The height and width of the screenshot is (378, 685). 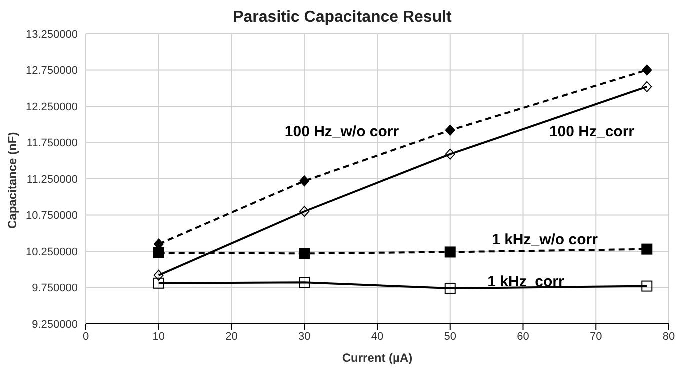 I want to click on y-tick-label: 12.250000, so click(x=52, y=107).